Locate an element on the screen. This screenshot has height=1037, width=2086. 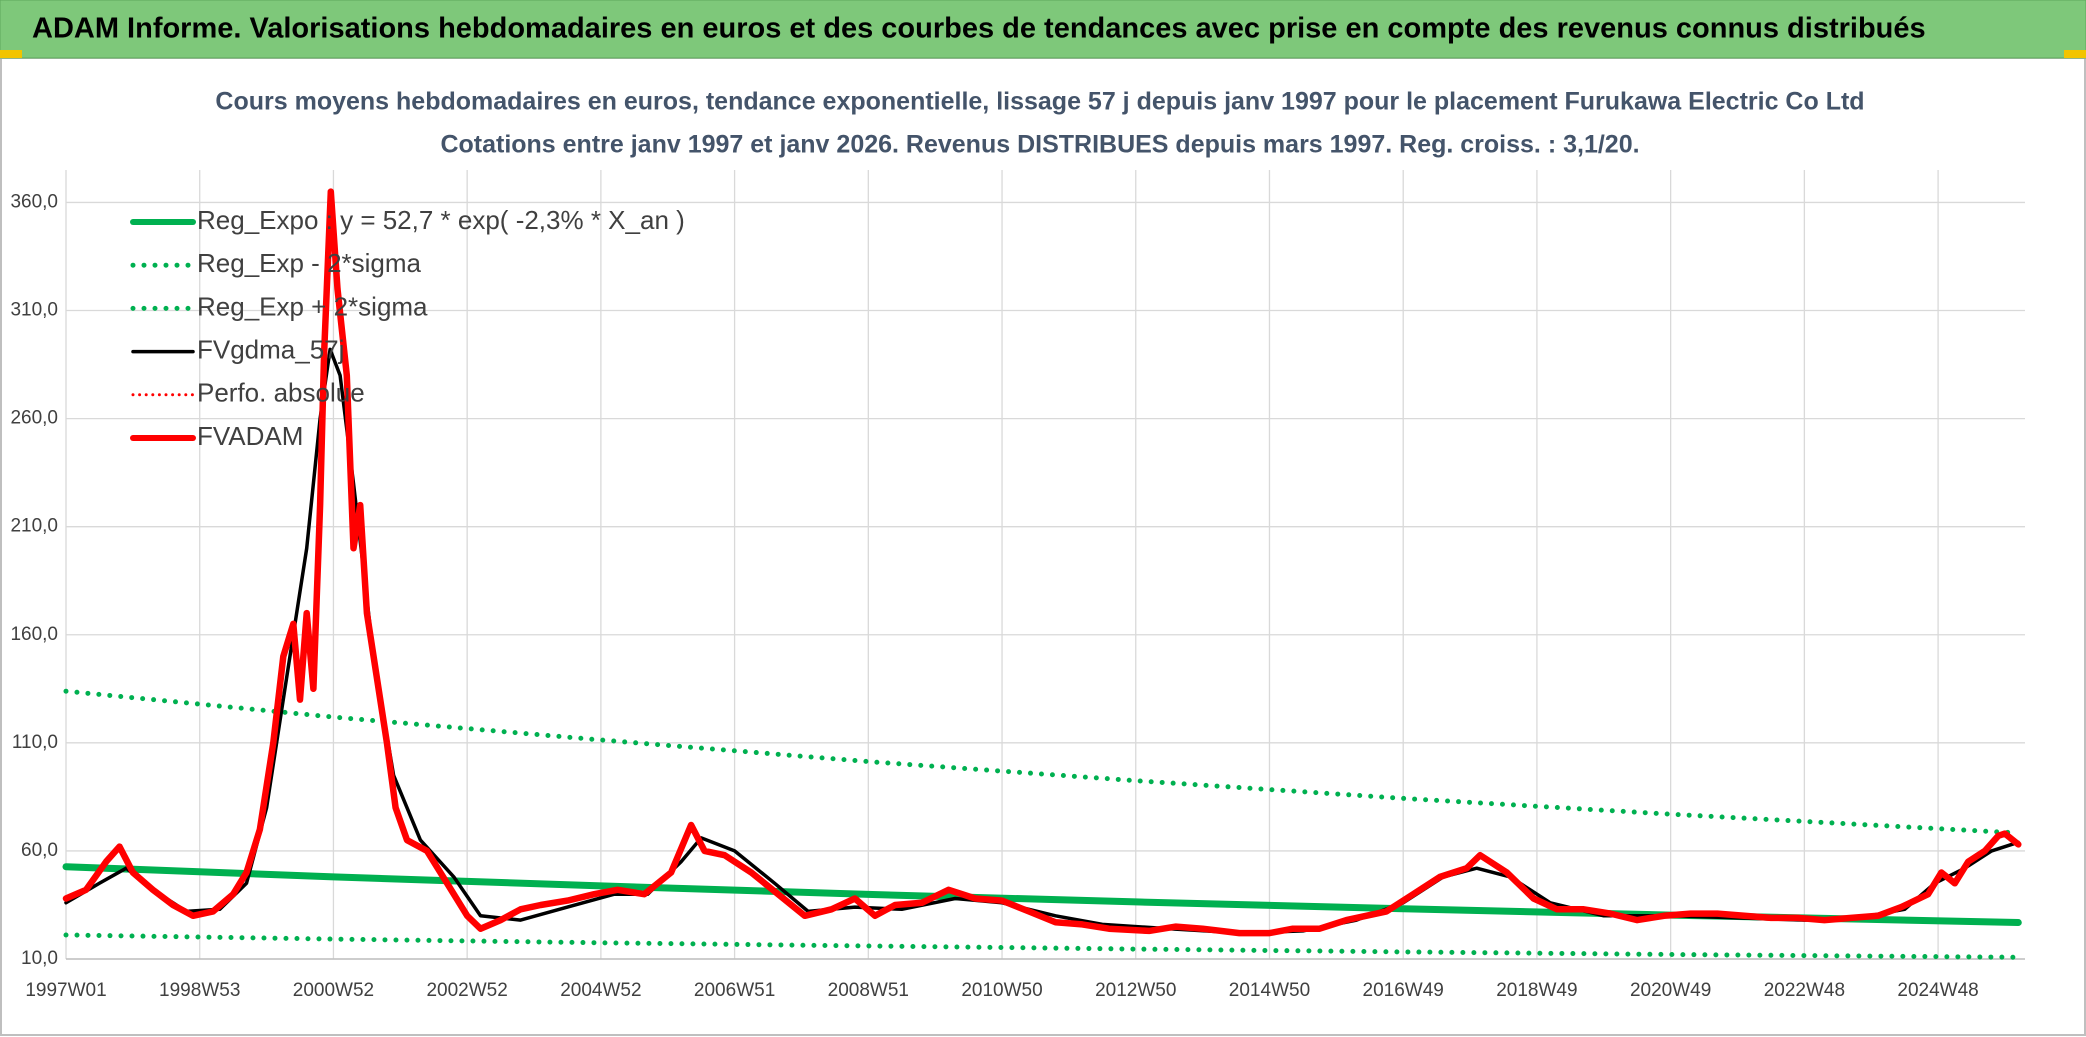
legend-label: Perfo. absolue is located at coordinates (281, 393).